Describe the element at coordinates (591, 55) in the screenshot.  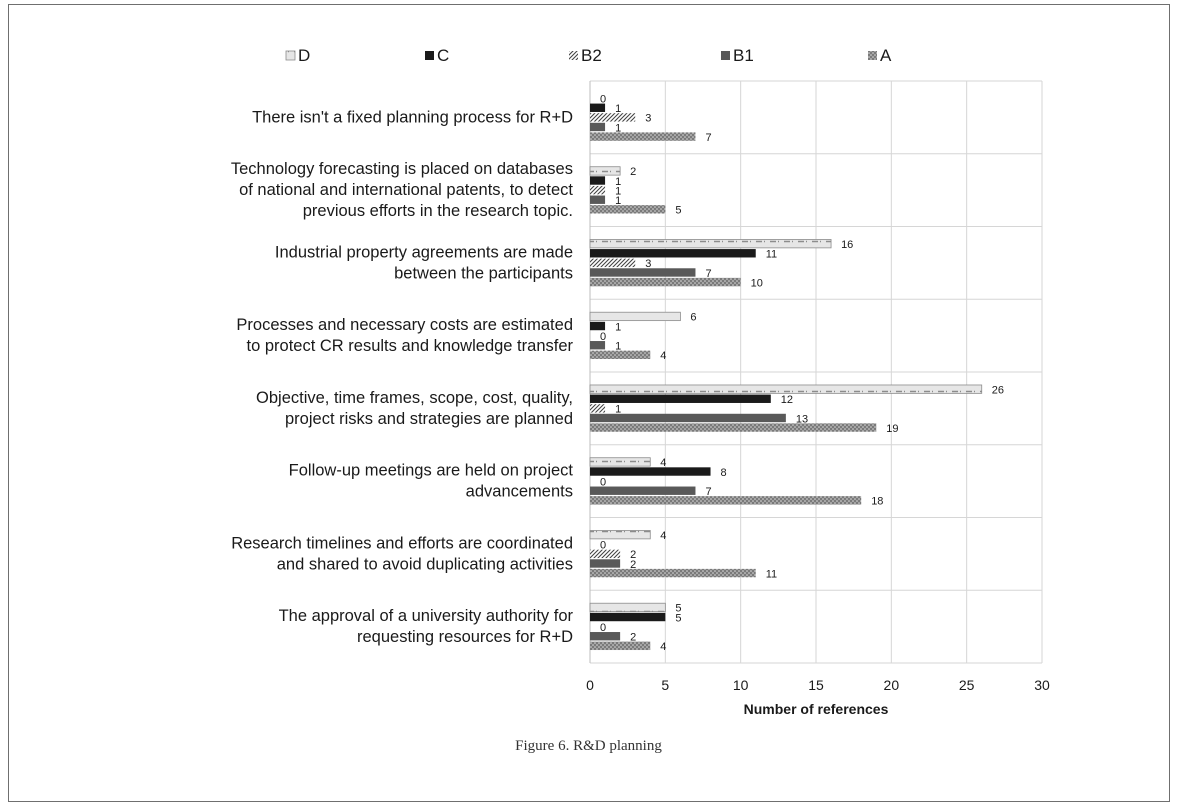
I see `legend-label-b2: B2` at that location.